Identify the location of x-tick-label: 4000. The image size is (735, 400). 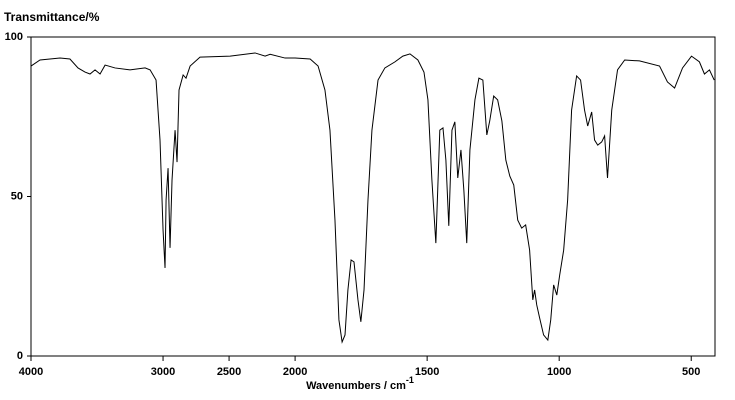
(31, 372).